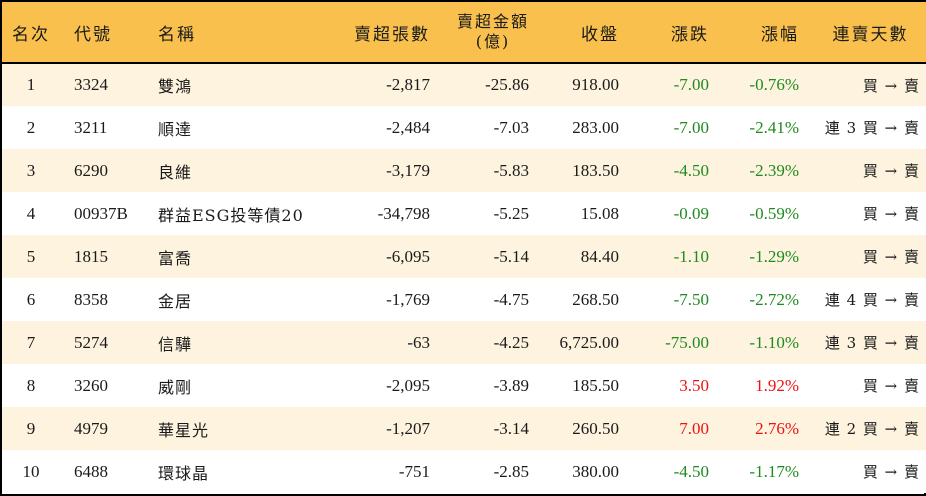 This screenshot has height=496, width=926. What do you see at coordinates (492, 21) in the screenshot?
I see `header-net-sell-amount-line1: 賣超金額` at bounding box center [492, 21].